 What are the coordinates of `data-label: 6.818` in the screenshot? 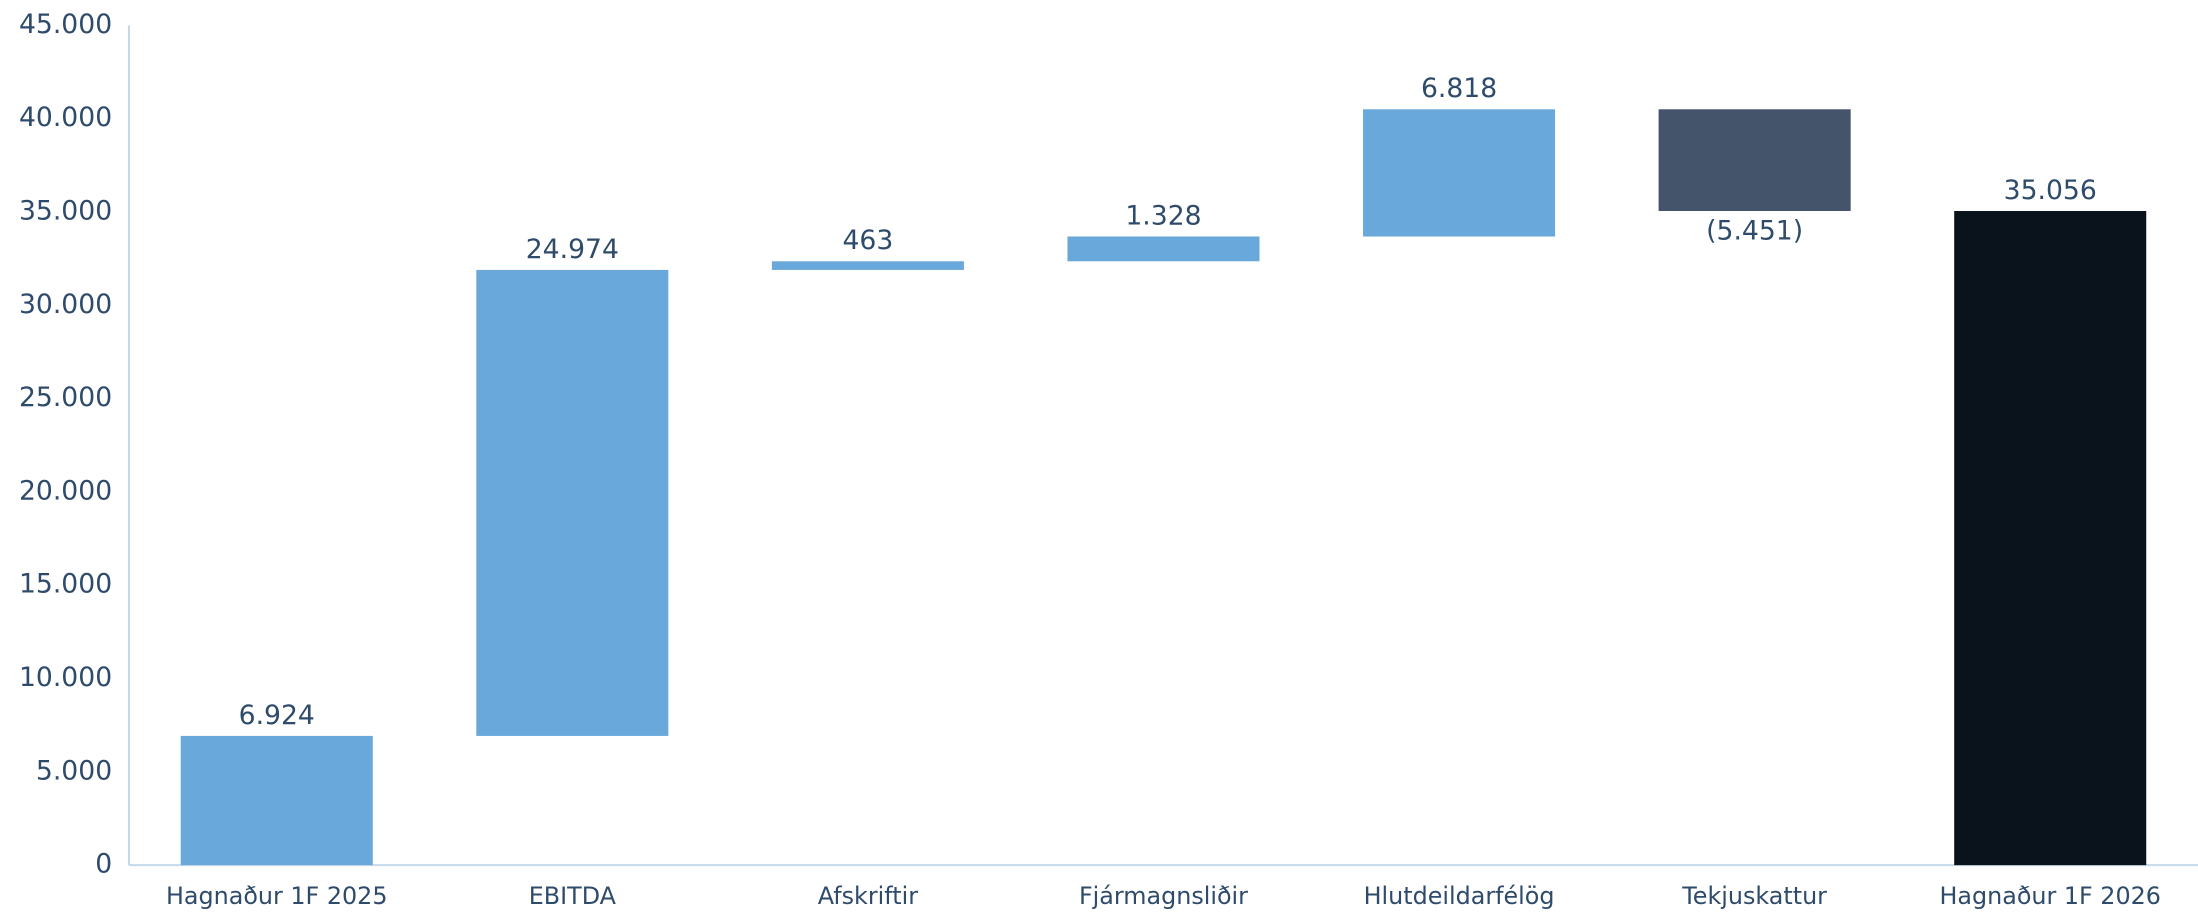 It's located at (1459, 88).